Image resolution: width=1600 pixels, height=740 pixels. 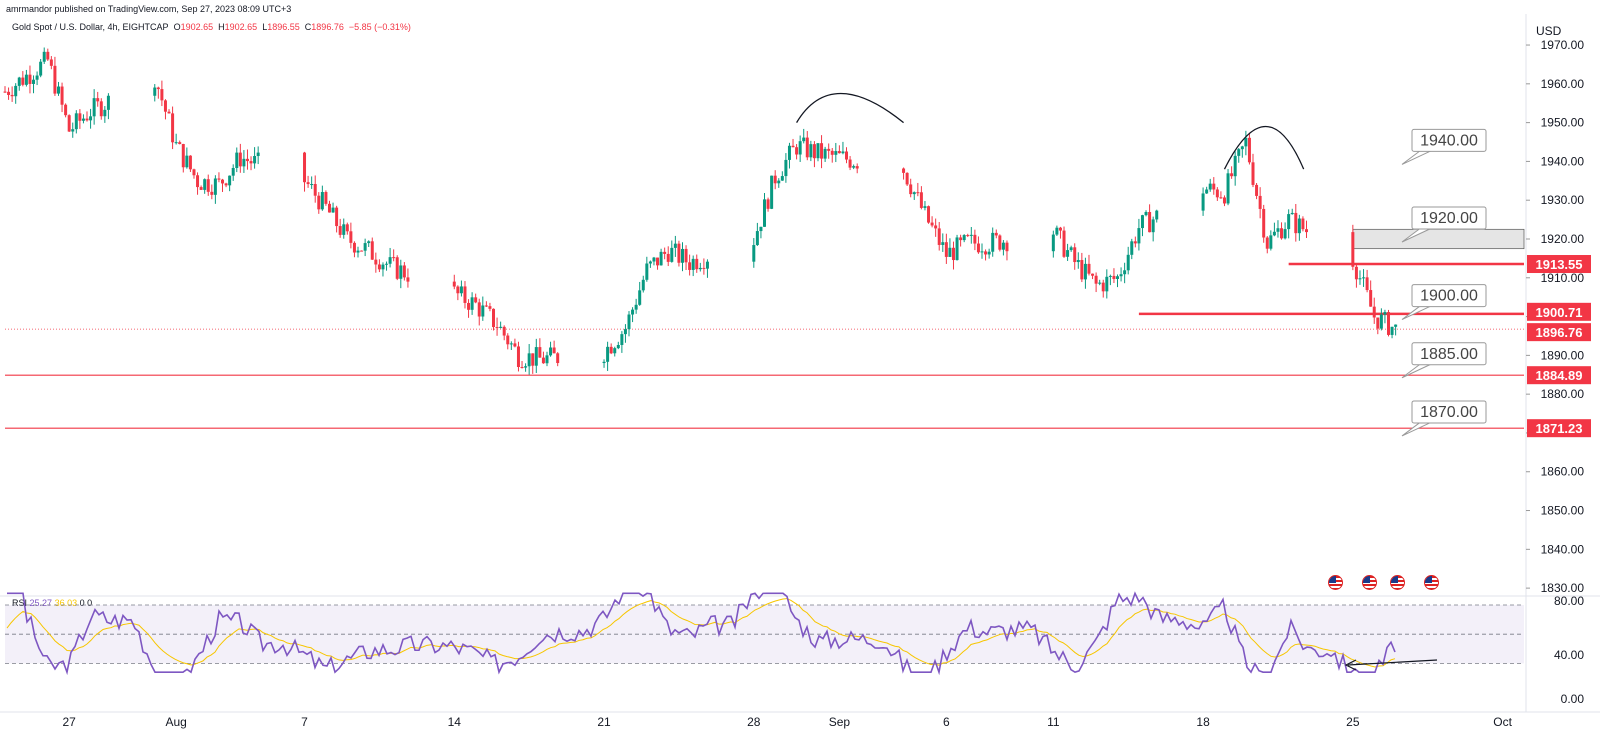 What do you see at coordinates (52, 603) in the screenshot?
I see `rsi-legend: RSI 25.27 36.03 0 0` at bounding box center [52, 603].